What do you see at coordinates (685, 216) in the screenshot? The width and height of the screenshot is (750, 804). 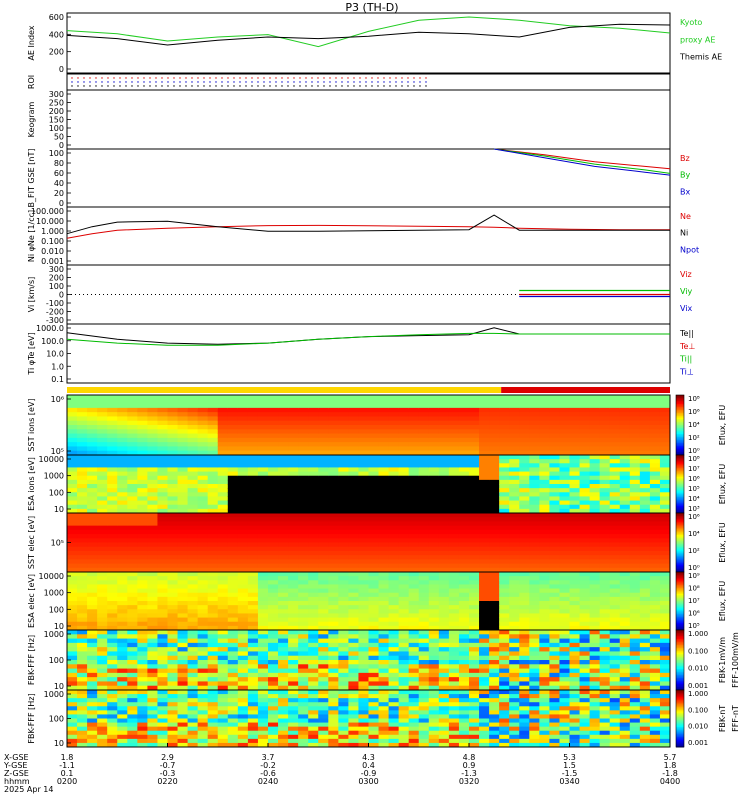 I see `legend-label: Ne` at bounding box center [685, 216].